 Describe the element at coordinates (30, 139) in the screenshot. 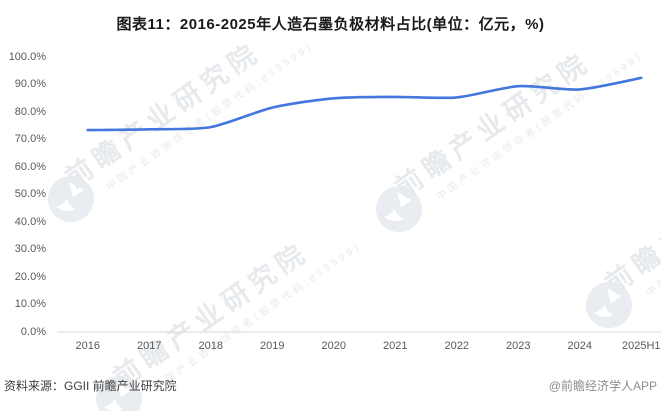

I see `y-axis-tick-label: 70.0%` at that location.